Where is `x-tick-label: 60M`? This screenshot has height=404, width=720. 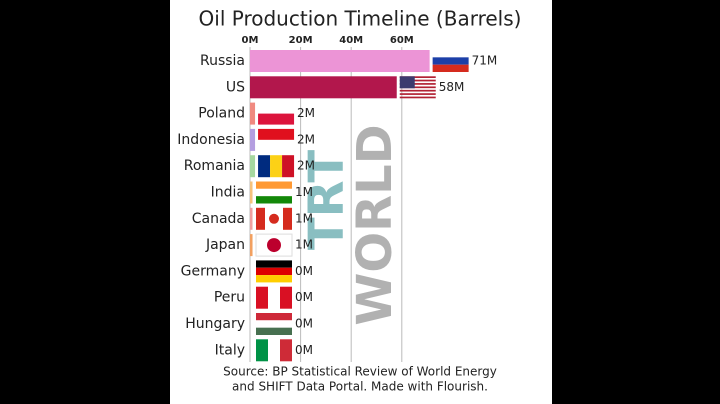
x-tick-label: 60M is located at coordinates (402, 40).